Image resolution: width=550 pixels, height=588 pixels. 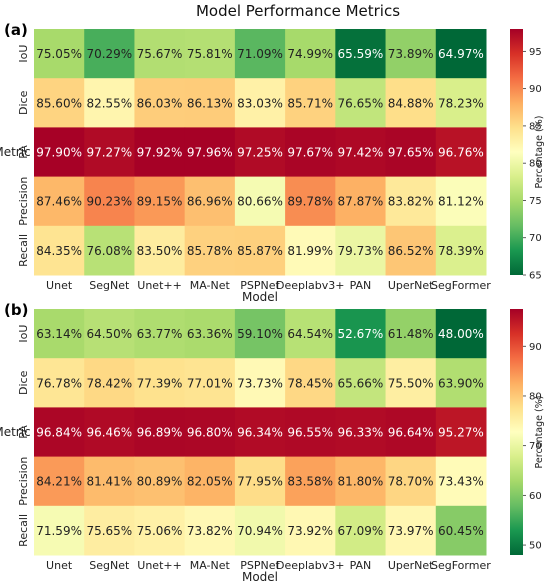 I want to click on cell-value-label: 87.87%, so click(x=361, y=202).